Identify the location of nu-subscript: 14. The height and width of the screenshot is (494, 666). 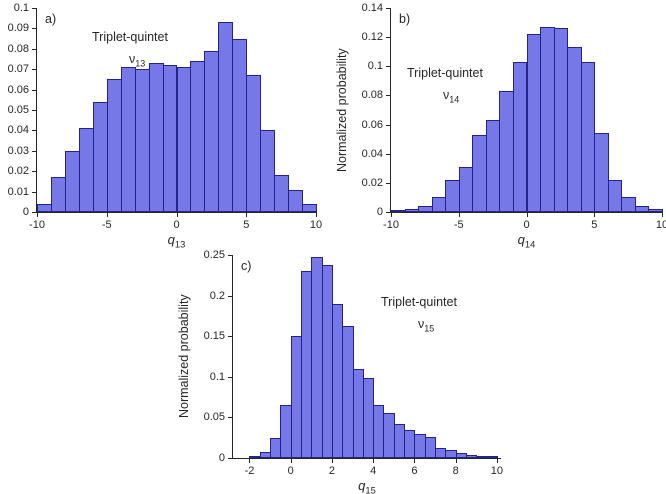
(454, 99).